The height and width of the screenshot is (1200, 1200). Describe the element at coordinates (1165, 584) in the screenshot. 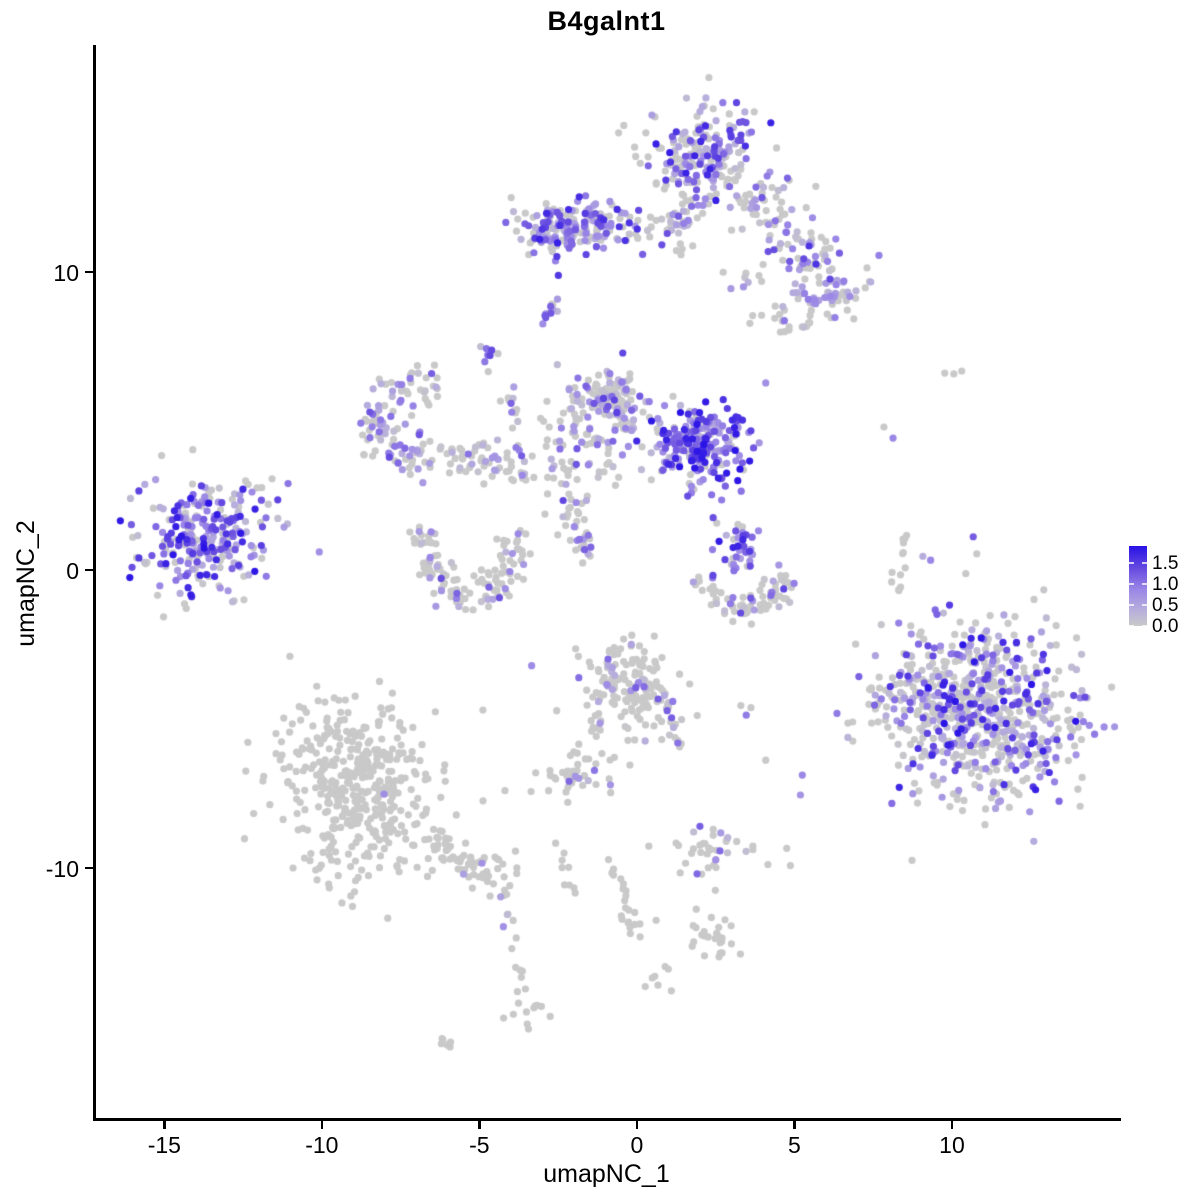

I see `legend-tick-label: 1.0` at that location.